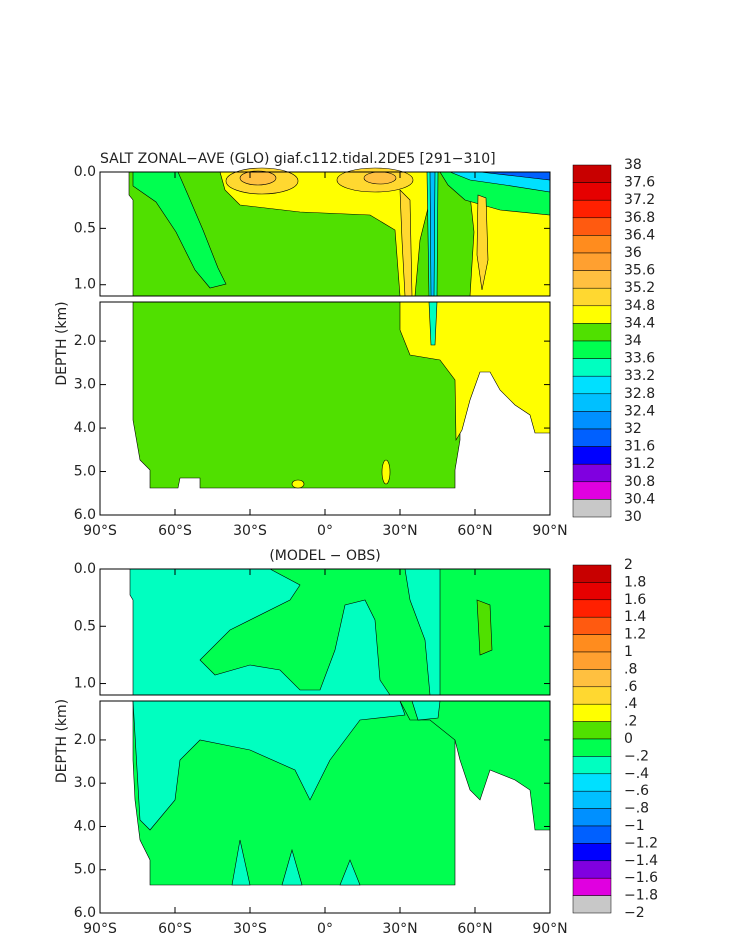  I want to click on colorbar-label: −.4, so click(636, 774).